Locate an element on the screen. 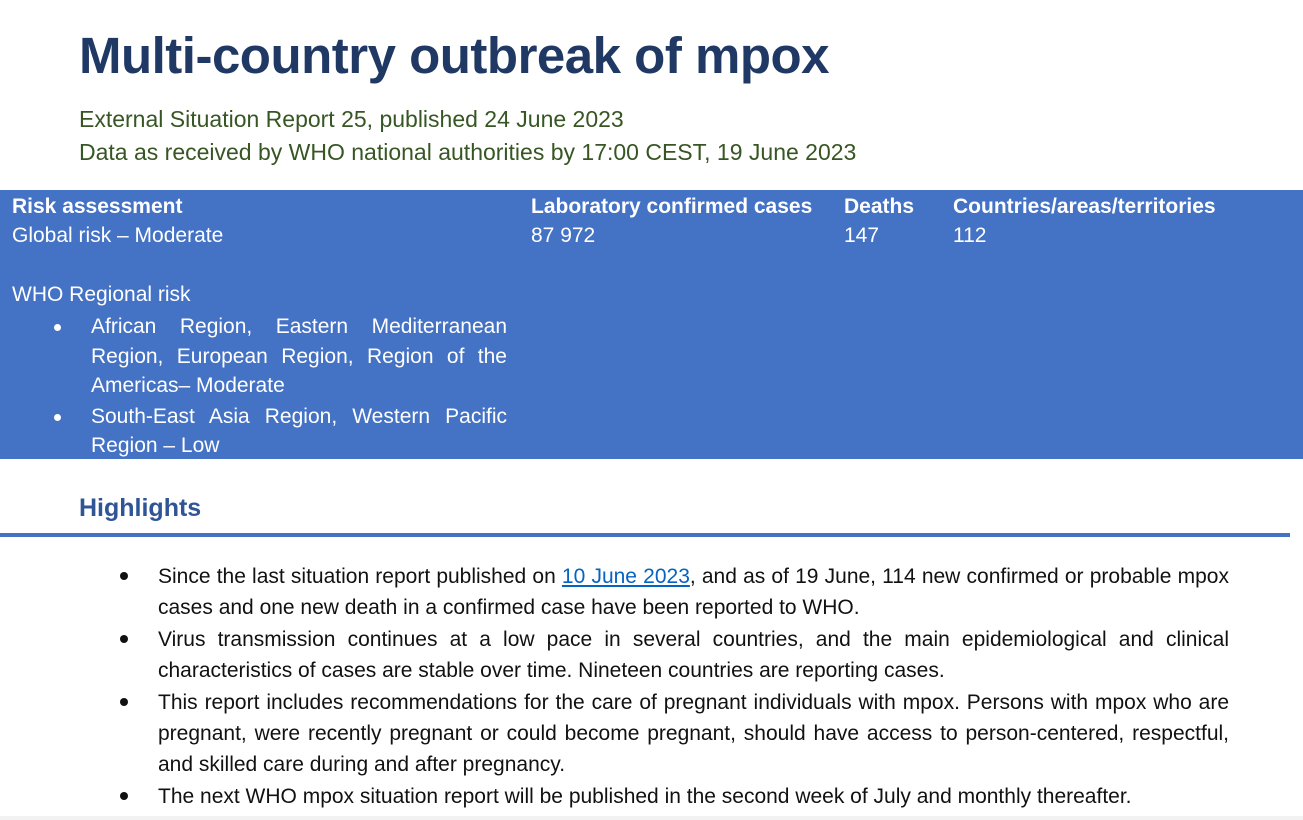 This screenshot has height=820, width=1303. risk-assessment-header: Risk assessment is located at coordinates (97, 206).